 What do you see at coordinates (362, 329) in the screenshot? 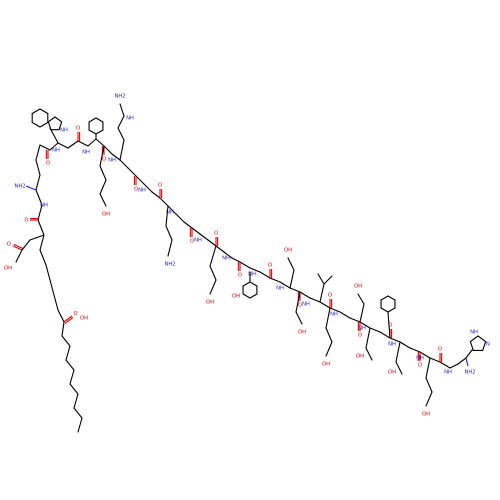
I see `backbone-nh-11: NH` at bounding box center [362, 329].